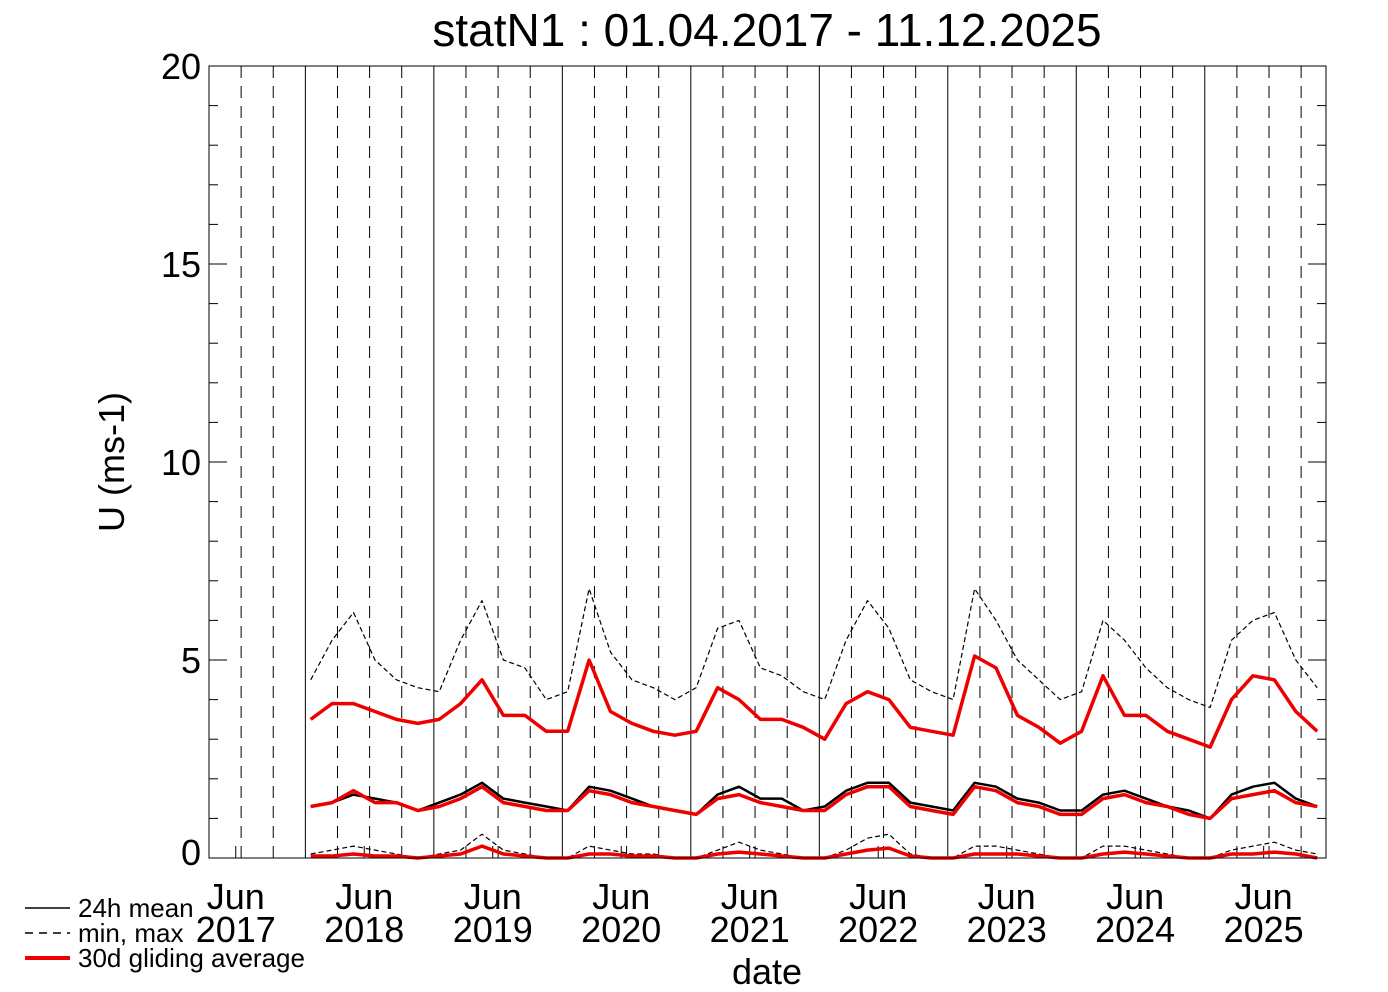  Describe the element at coordinates (767, 971) in the screenshot. I see `x-axis-label: date` at that location.